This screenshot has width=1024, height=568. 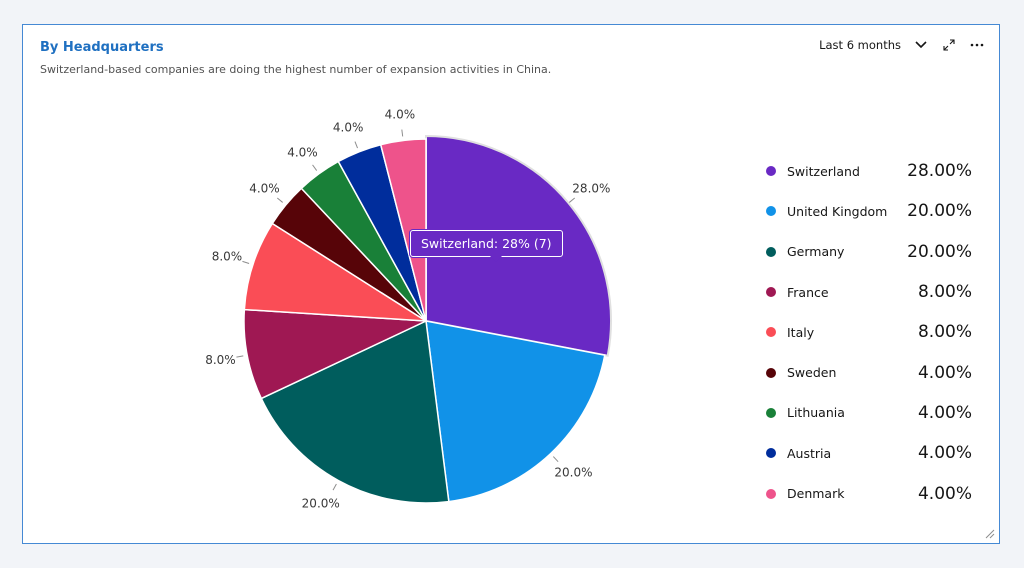 What do you see at coordinates (902, 45) in the screenshot?
I see `card-controls: Last 6 months` at bounding box center [902, 45].